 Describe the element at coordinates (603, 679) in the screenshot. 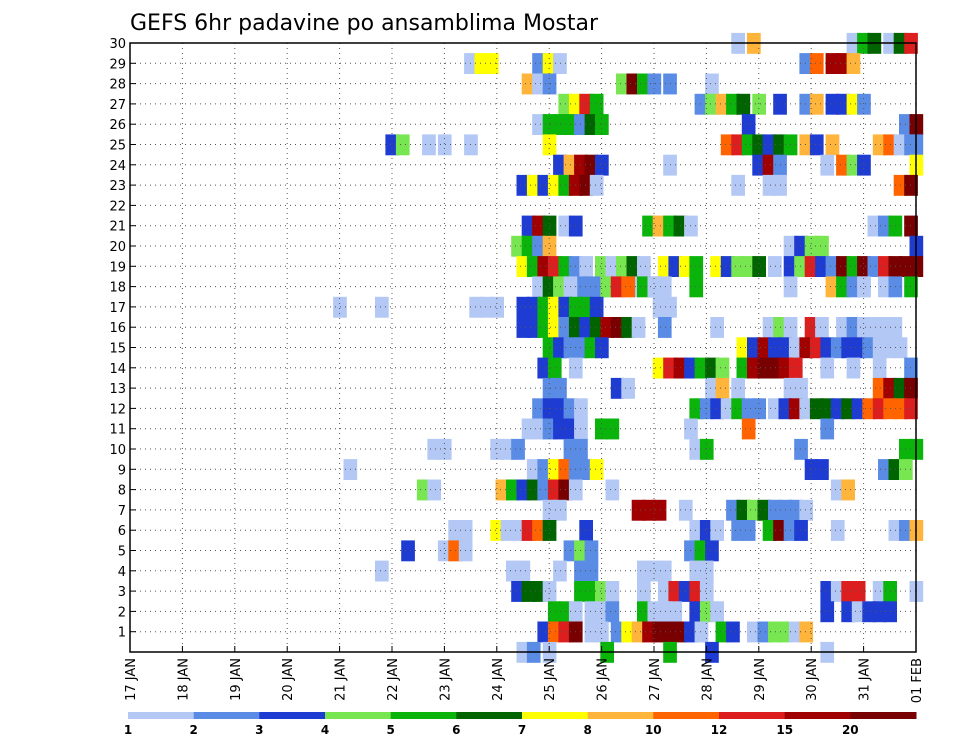

I see `x-tick-label: 26 JAN` at that location.